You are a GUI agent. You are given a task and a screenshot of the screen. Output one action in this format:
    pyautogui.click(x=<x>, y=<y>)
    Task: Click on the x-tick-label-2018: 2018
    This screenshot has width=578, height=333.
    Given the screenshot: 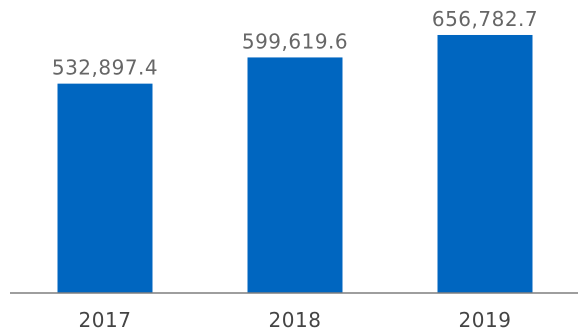 What is the action you would take?
    pyautogui.click(x=295, y=320)
    